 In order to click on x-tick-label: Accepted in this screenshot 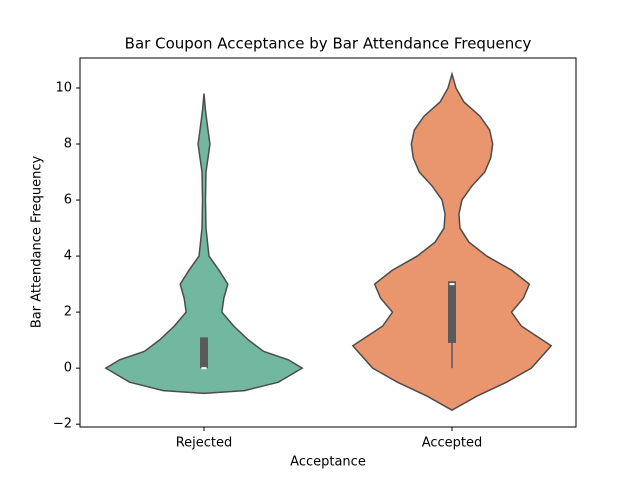, I will do `click(452, 443)`.